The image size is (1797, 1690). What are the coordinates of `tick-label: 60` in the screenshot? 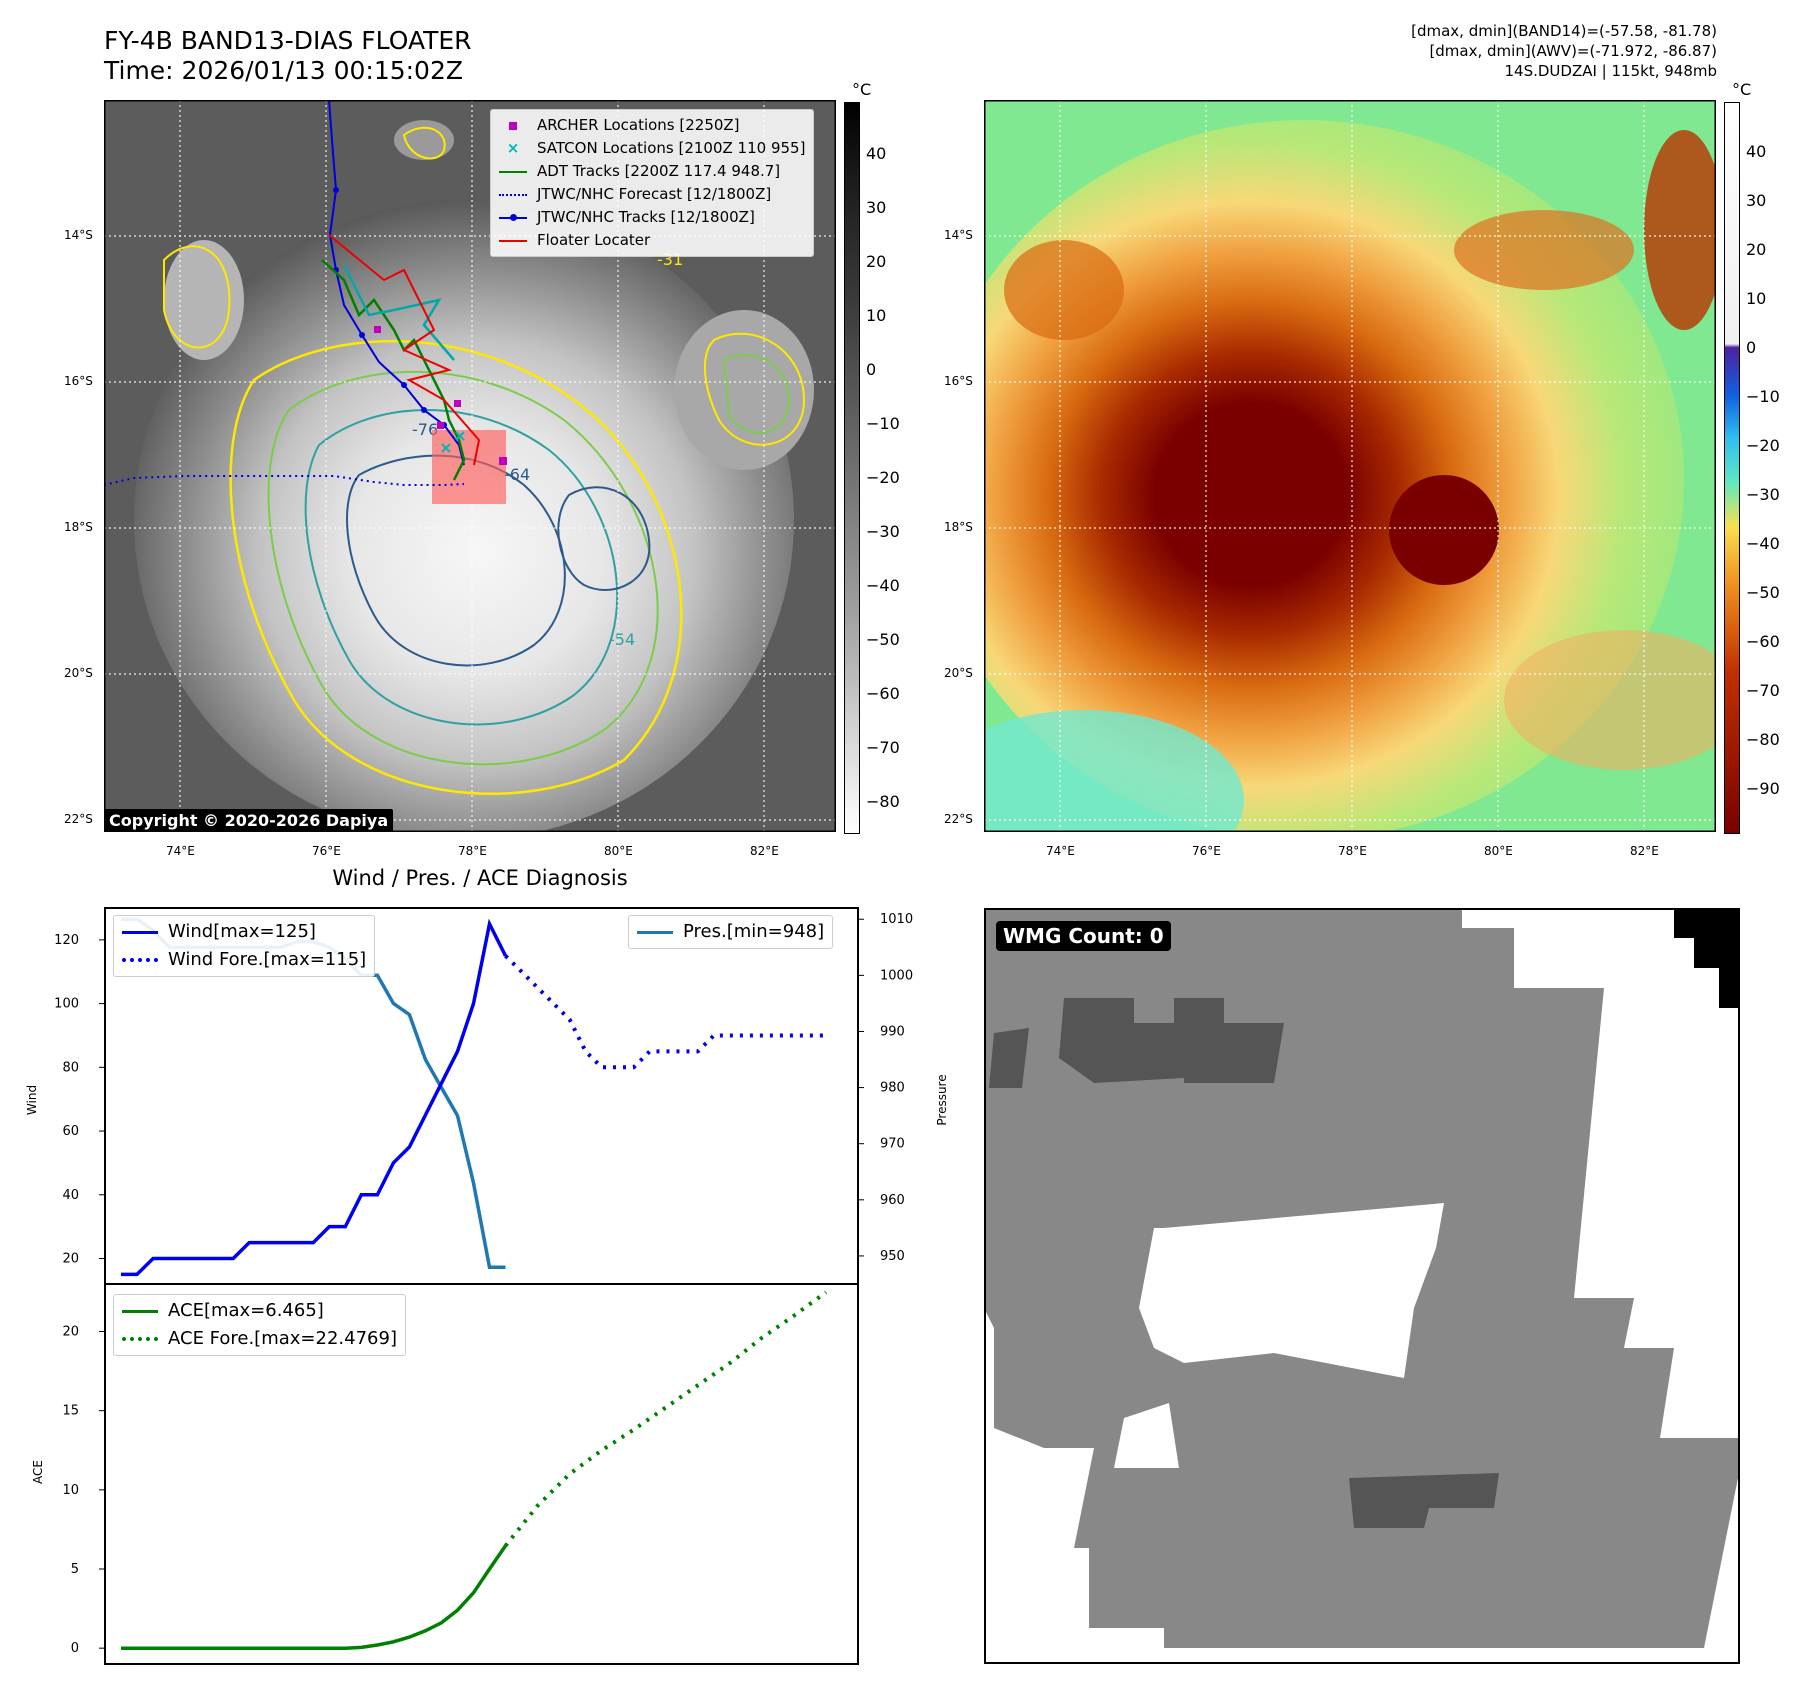 It's located at (70, 1131).